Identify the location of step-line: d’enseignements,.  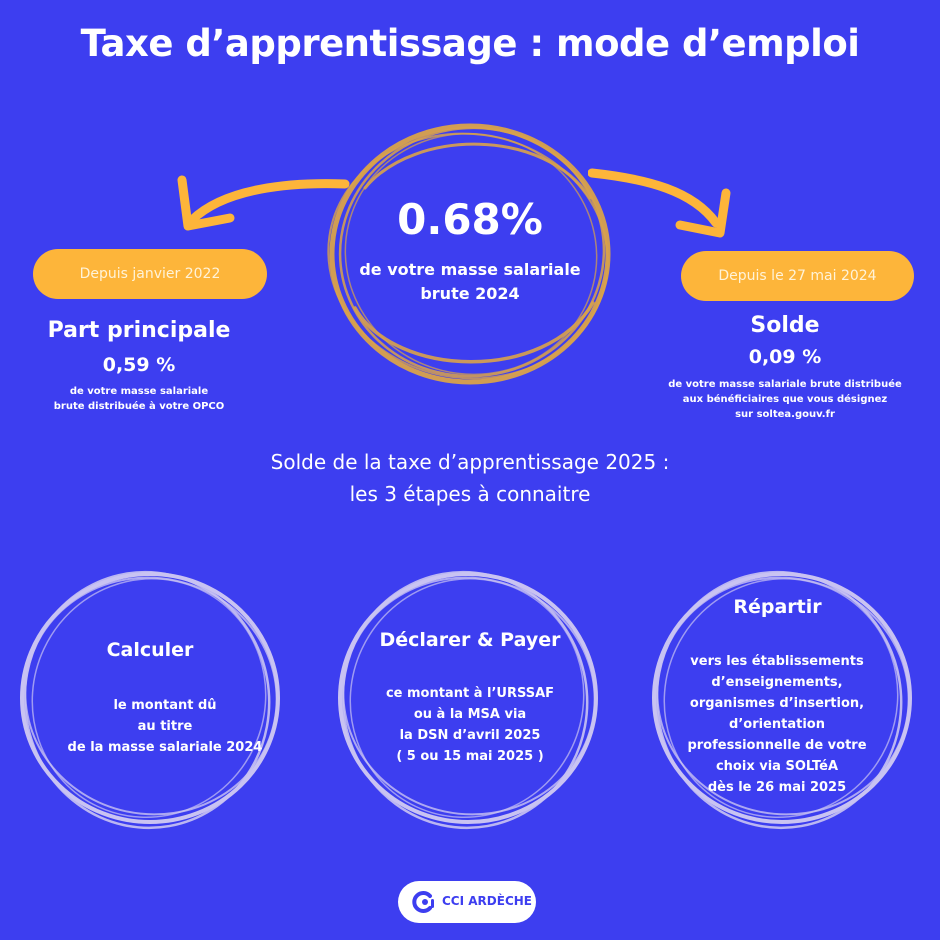
(777, 682).